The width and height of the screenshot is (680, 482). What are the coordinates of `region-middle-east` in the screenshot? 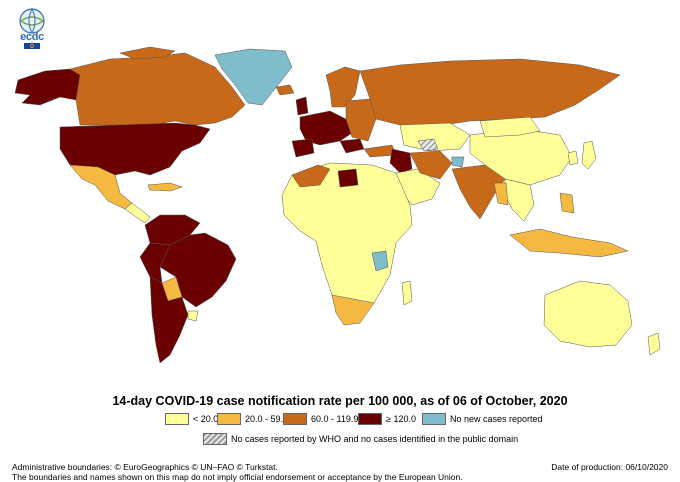 It's located at (401, 161).